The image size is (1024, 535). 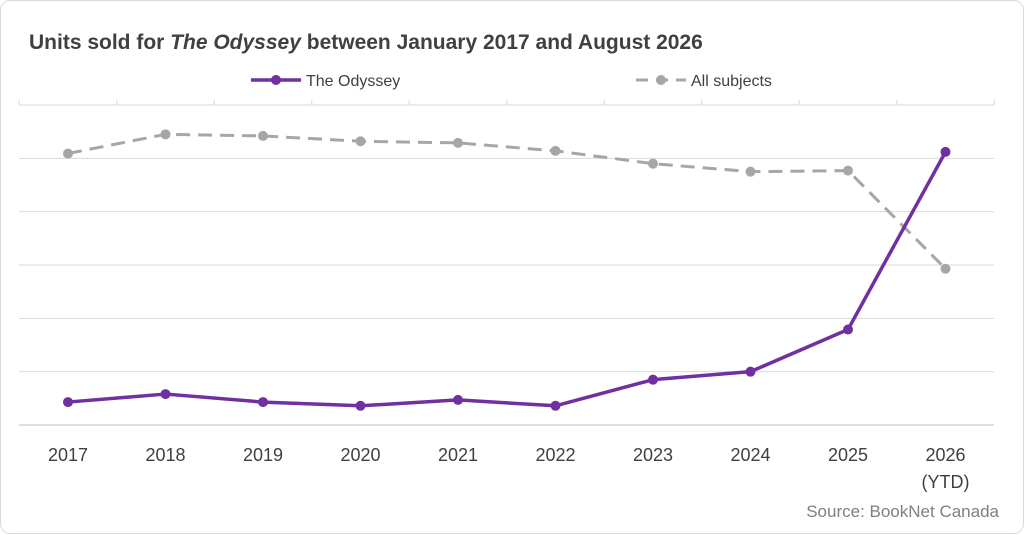 I want to click on title-part-1: Units sold for, so click(x=100, y=42).